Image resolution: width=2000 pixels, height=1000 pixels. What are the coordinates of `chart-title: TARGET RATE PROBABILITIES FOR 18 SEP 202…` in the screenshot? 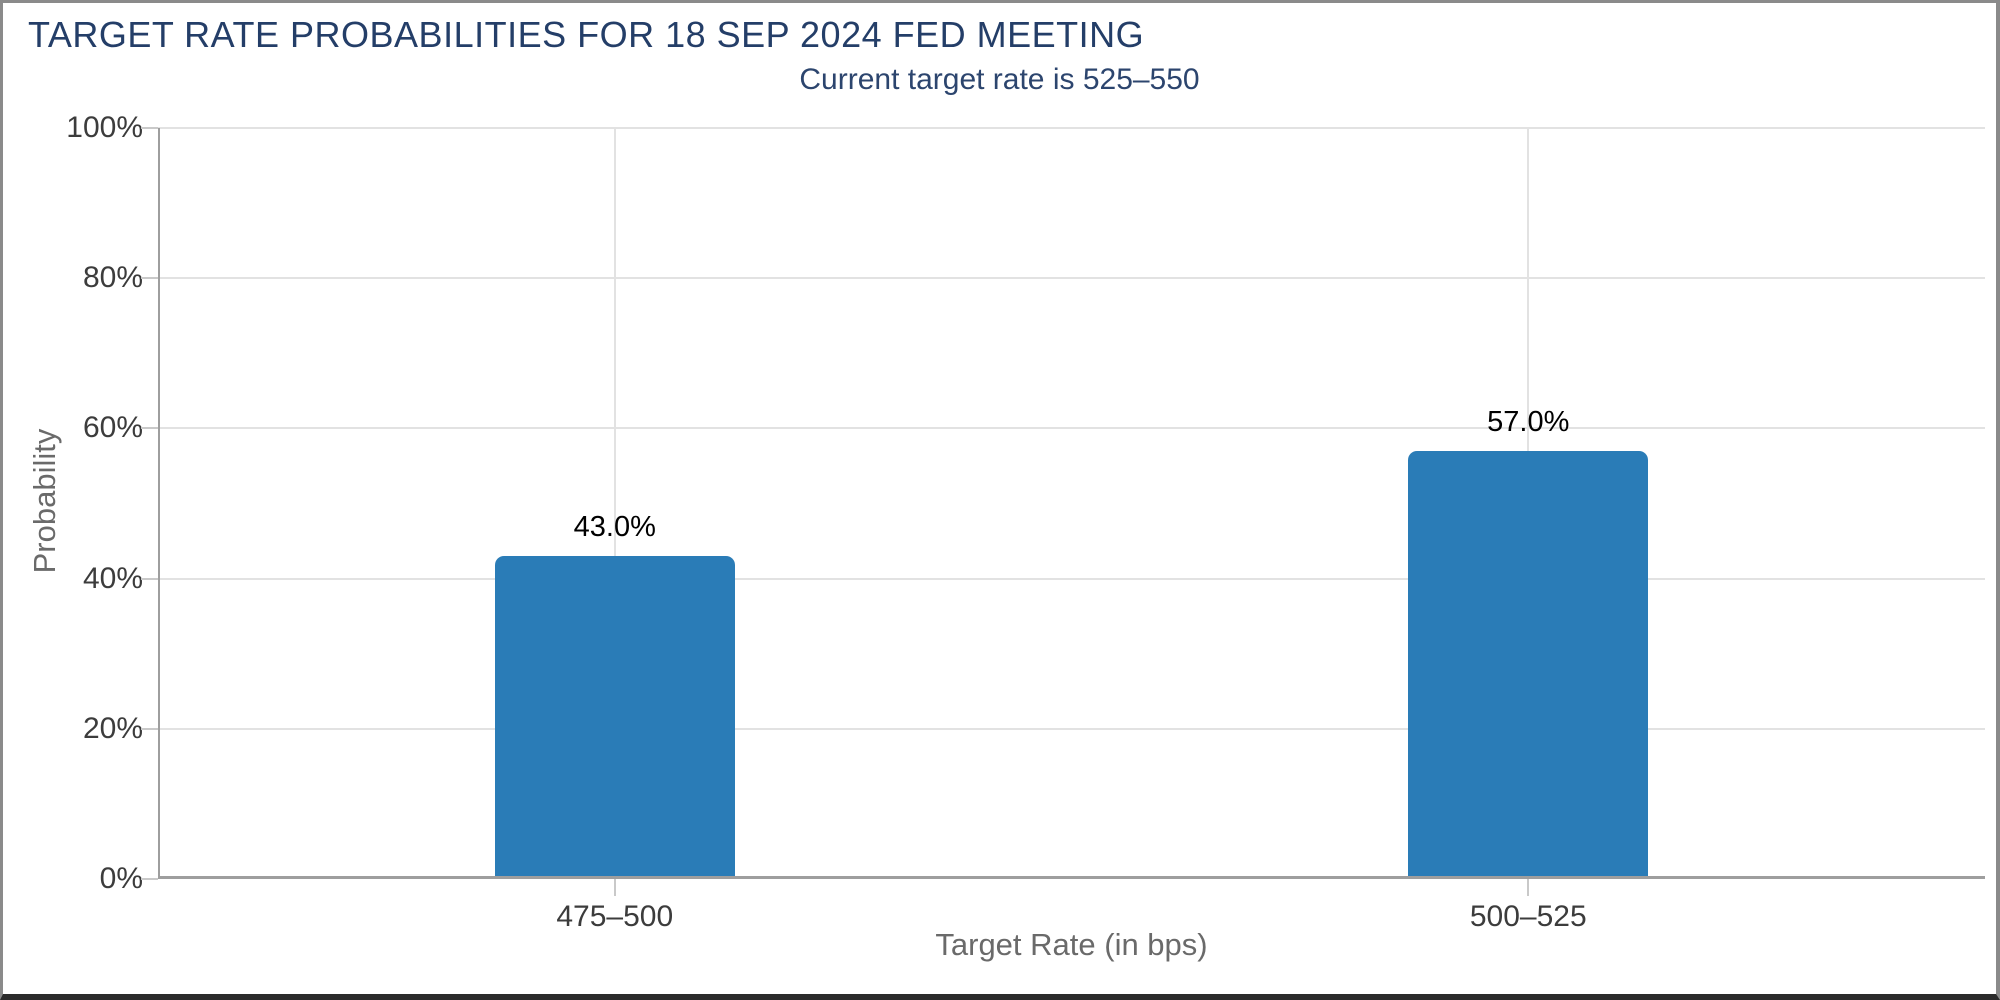 It's located at (586, 34).